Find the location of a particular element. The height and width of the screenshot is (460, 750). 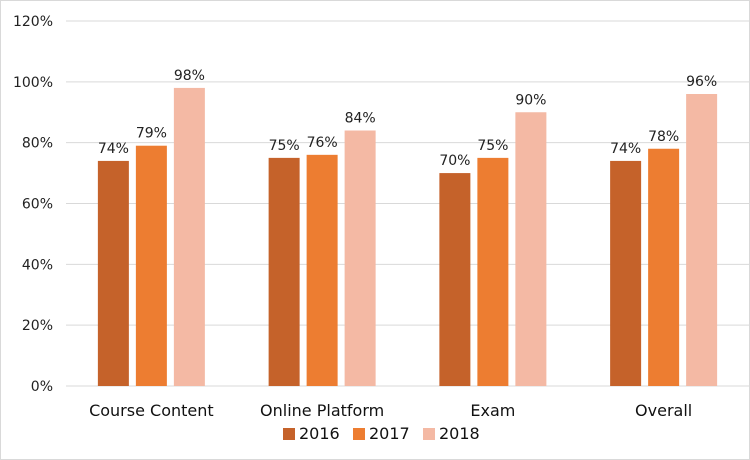

y-tick-label: 120% is located at coordinates (33, 22).